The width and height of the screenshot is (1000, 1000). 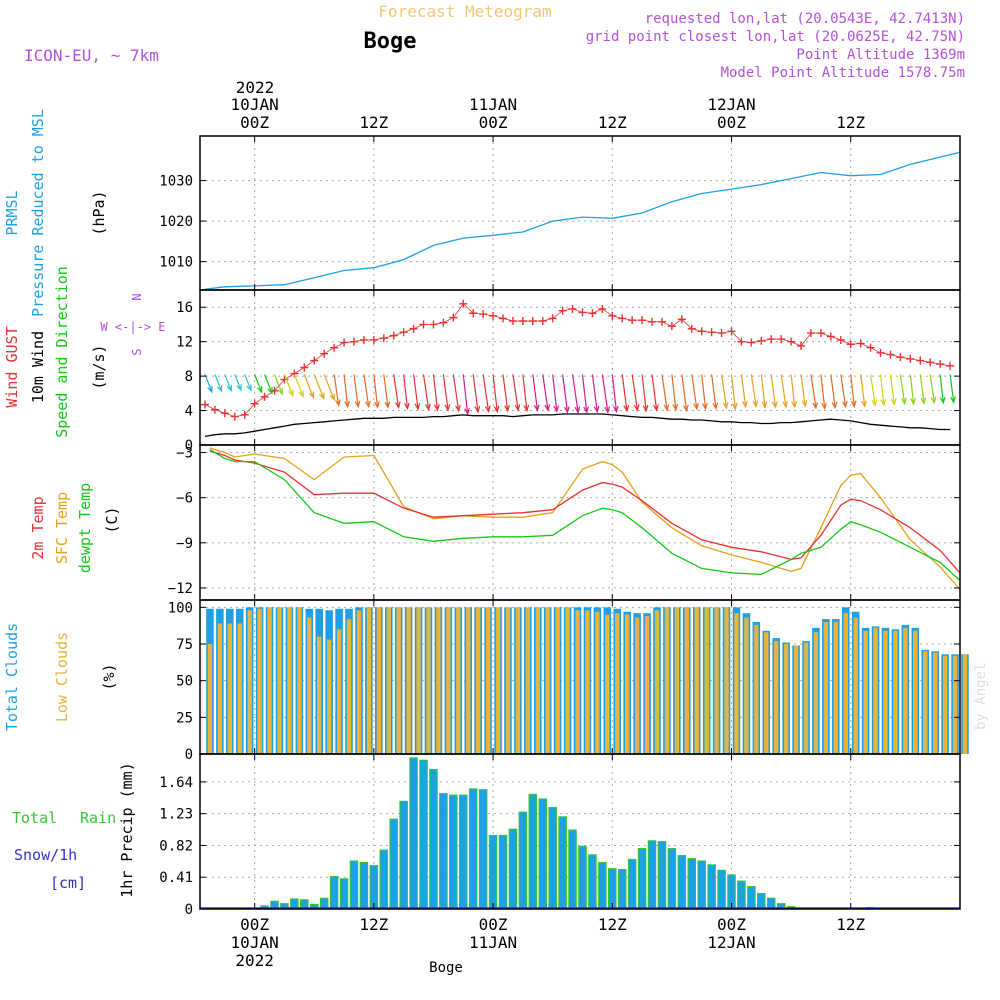 I want to click on cloud-ylabel: (%), so click(x=109, y=676).